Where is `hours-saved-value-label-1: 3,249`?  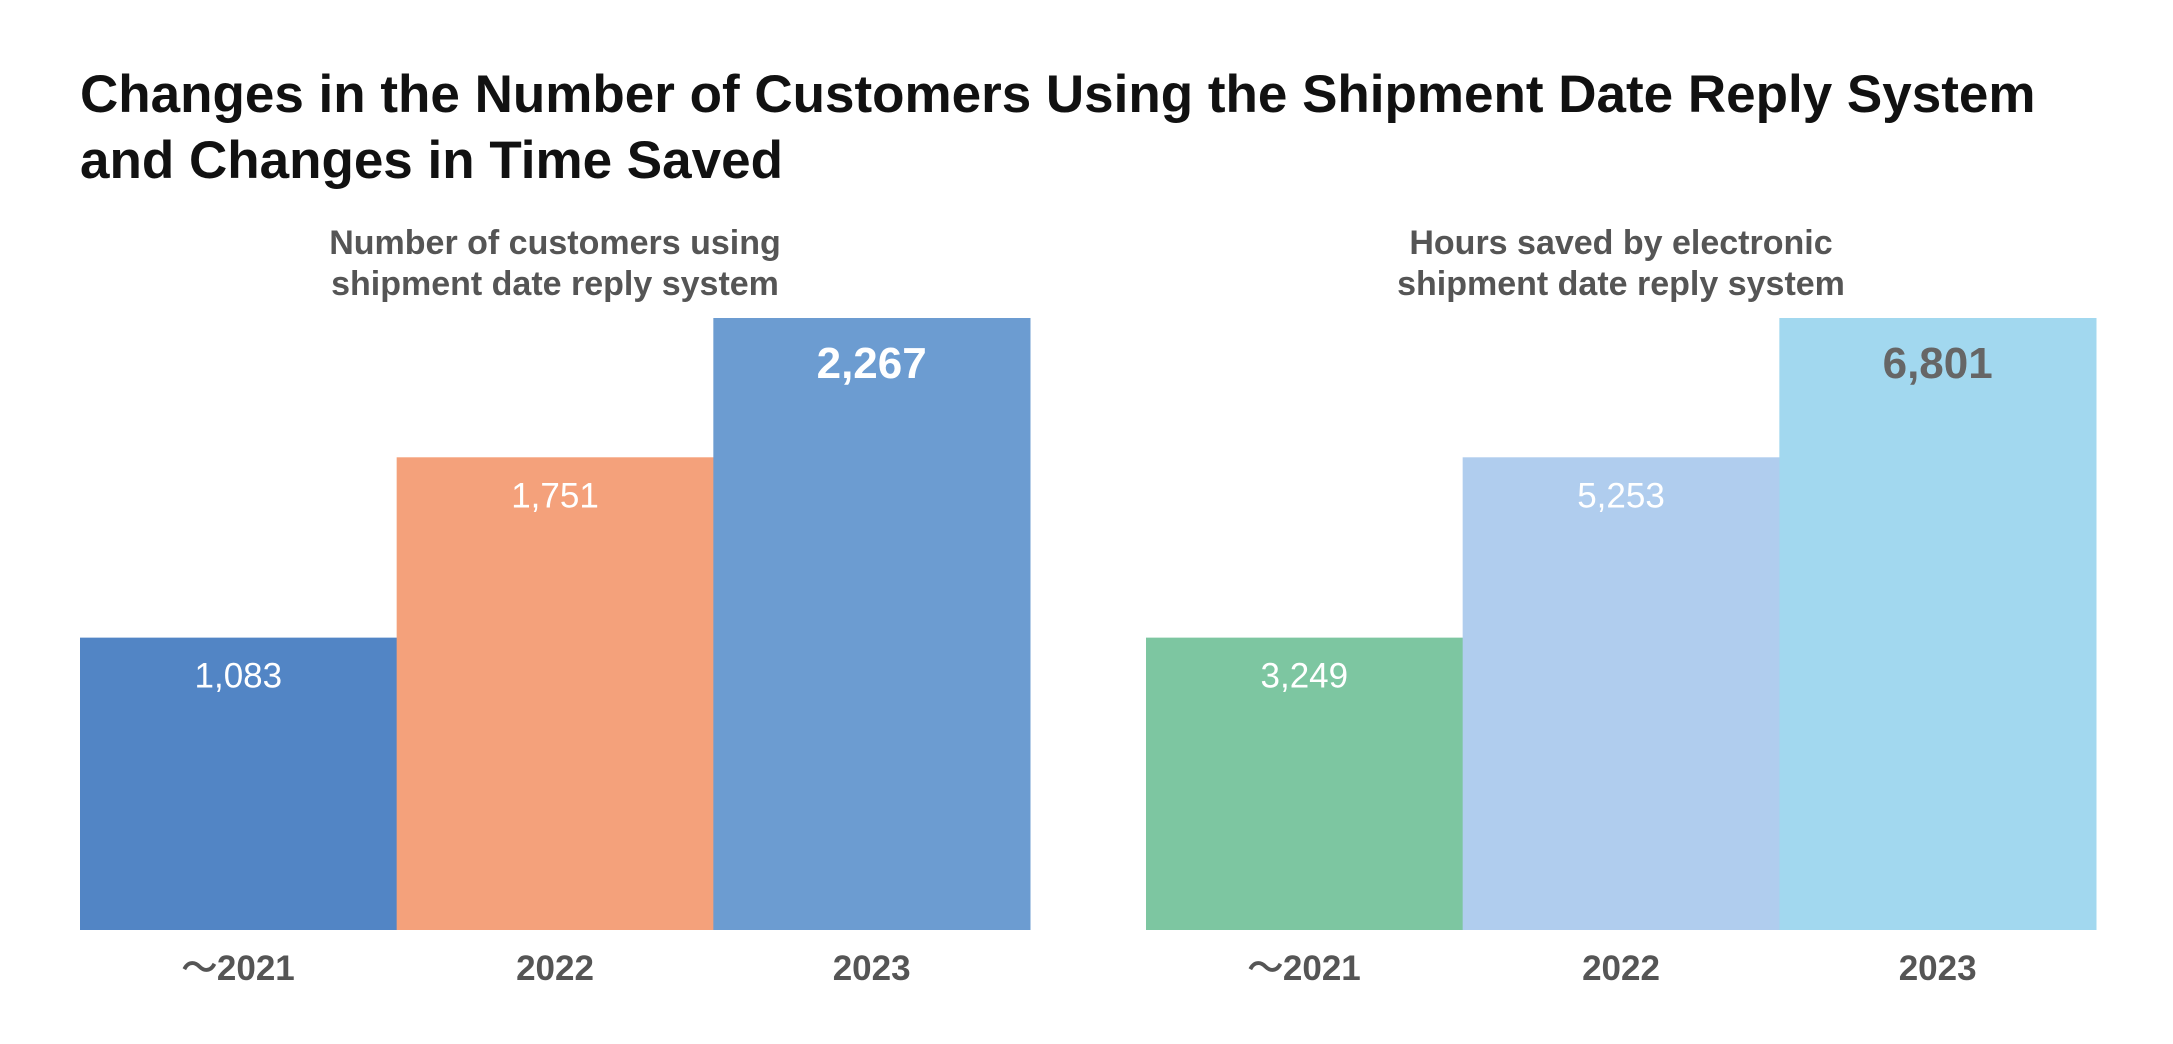
hours-saved-value-label-1: 3,249 is located at coordinates (1305, 676).